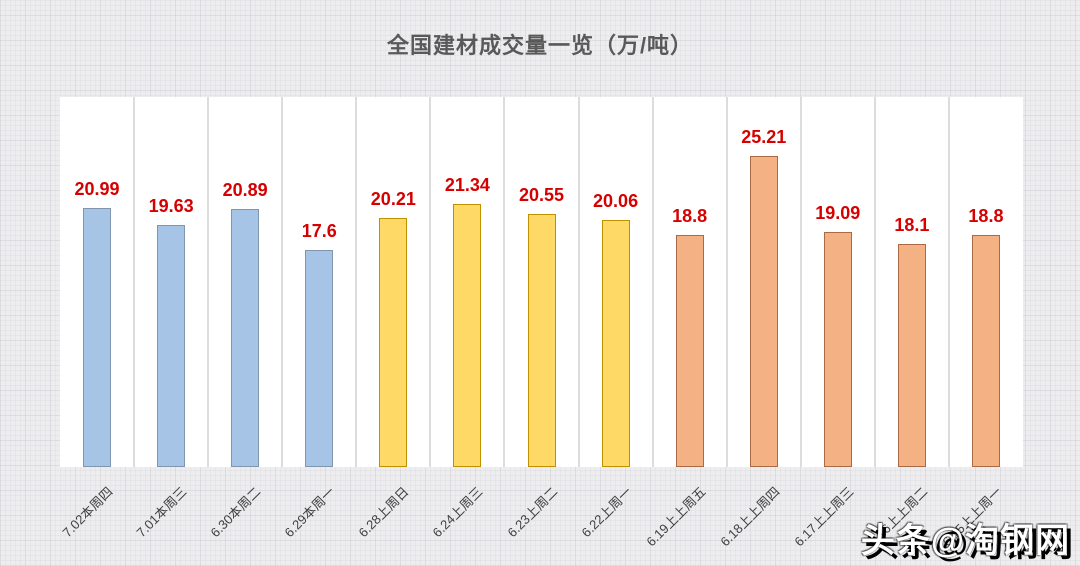  Describe the element at coordinates (986, 216) in the screenshot. I see `value-label-12: 18.8` at that location.